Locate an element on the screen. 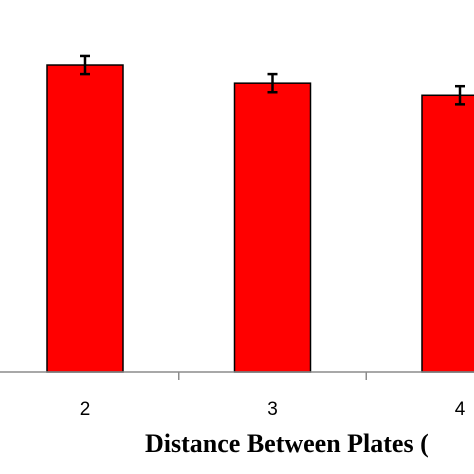 This screenshot has height=474, width=474. x-axis-title: Distance Between Plates ( is located at coordinates (287, 443).